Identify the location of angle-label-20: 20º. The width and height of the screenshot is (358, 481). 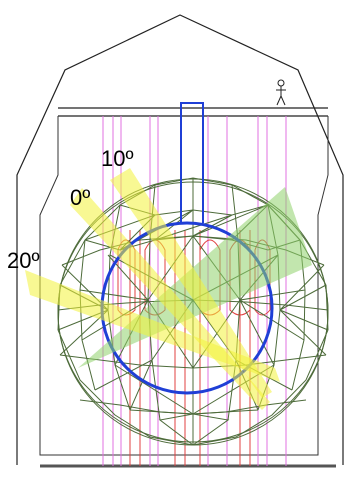
(23, 260).